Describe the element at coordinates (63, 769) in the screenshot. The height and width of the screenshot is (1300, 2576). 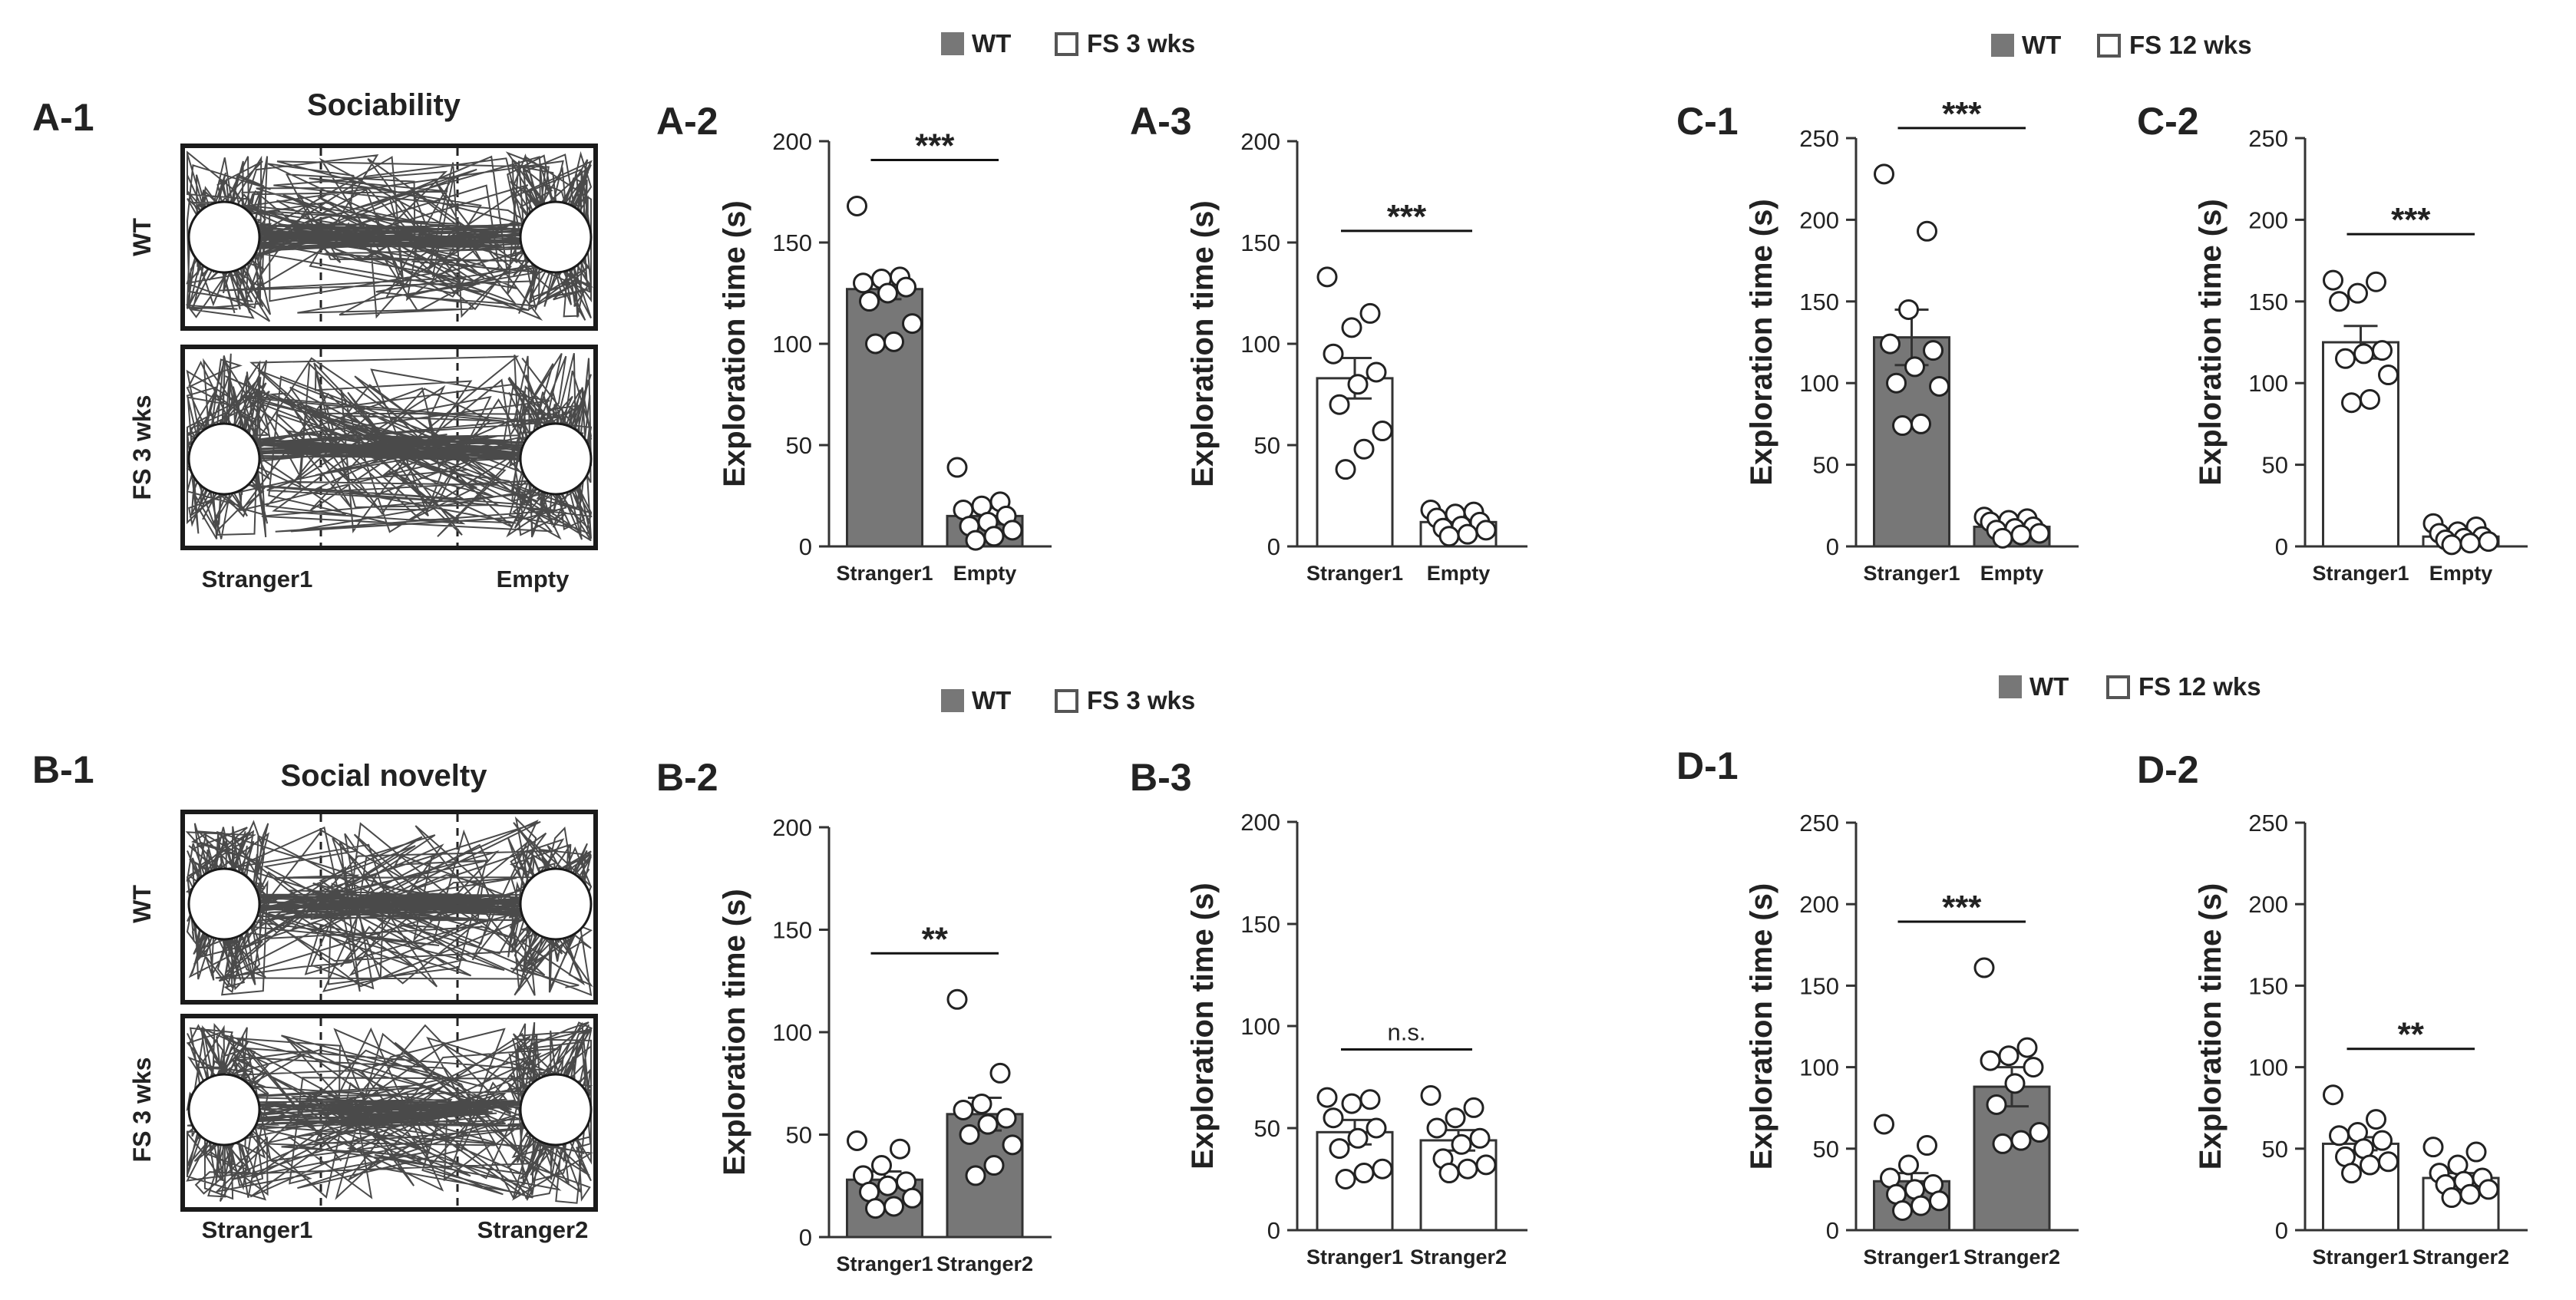
I see `panel-label-b1: B-1` at that location.